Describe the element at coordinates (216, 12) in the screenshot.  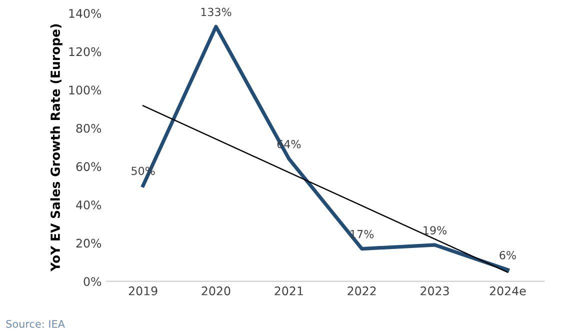
I see `data-label: 133%` at that location.